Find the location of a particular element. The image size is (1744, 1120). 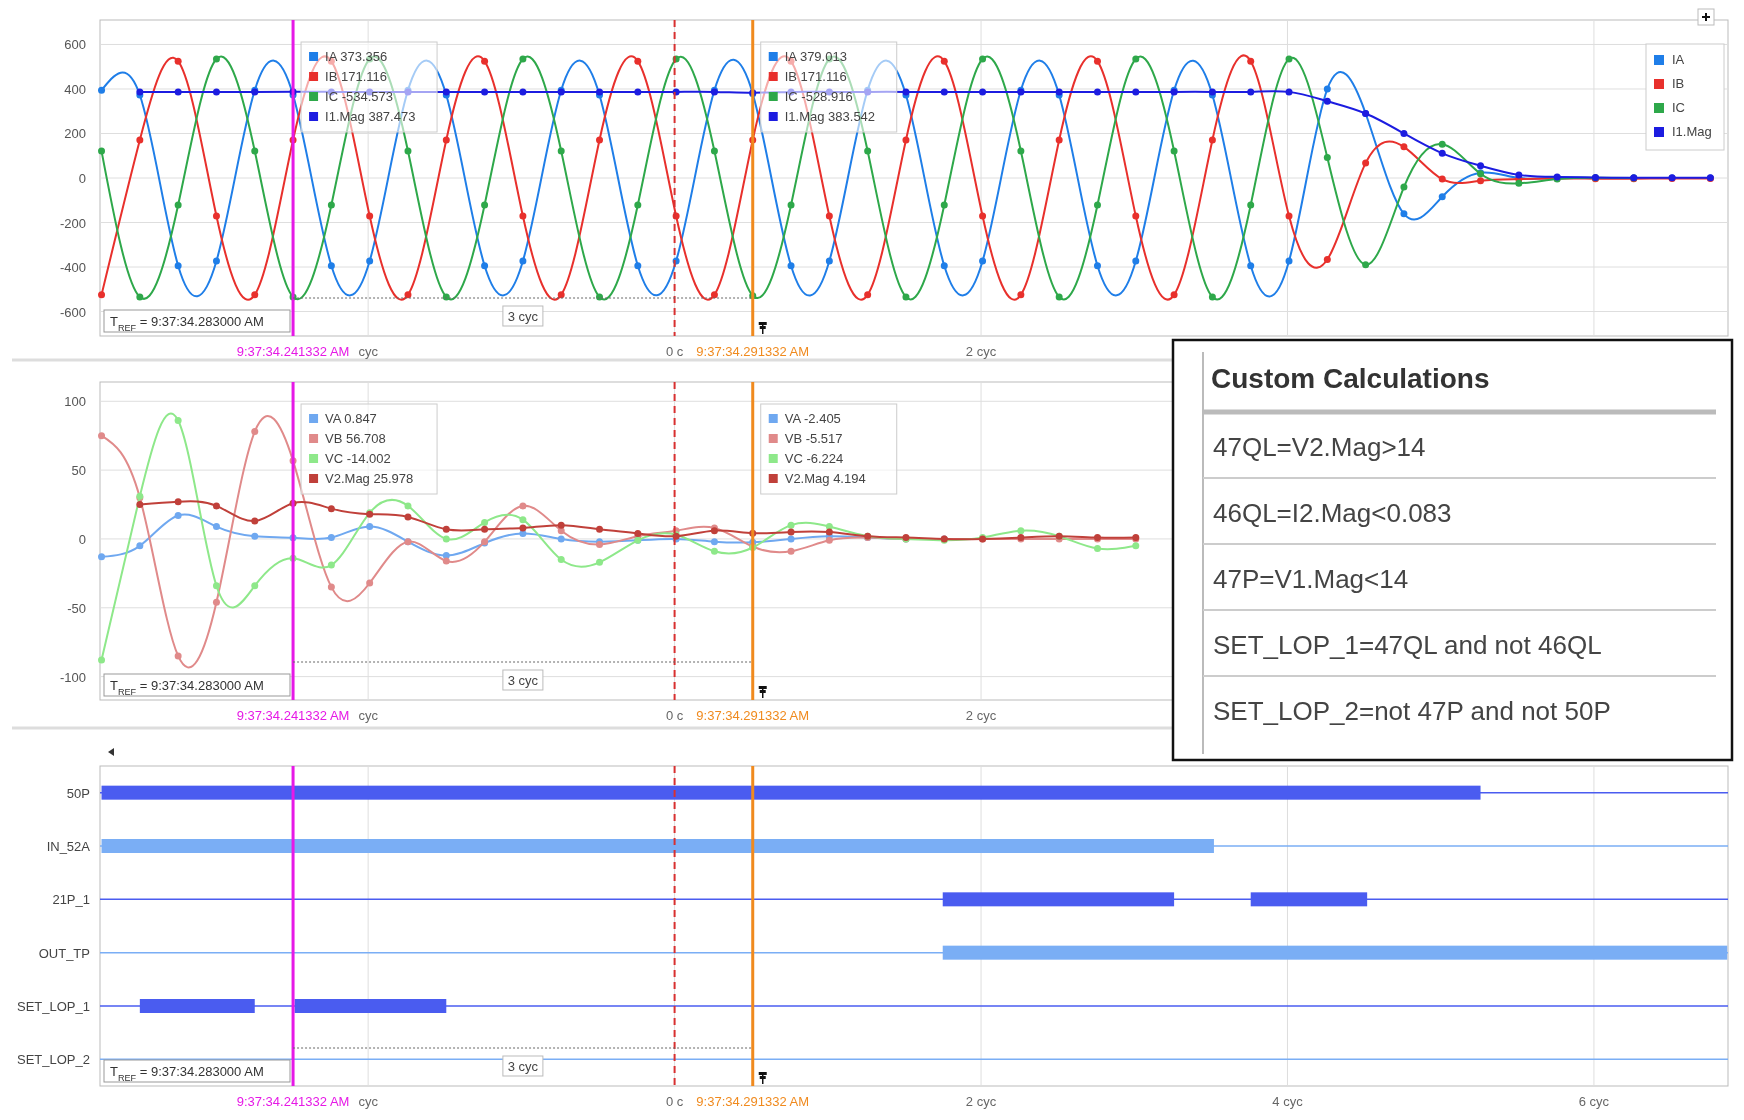

annotation: IA 373.356 is located at coordinates (356, 56).